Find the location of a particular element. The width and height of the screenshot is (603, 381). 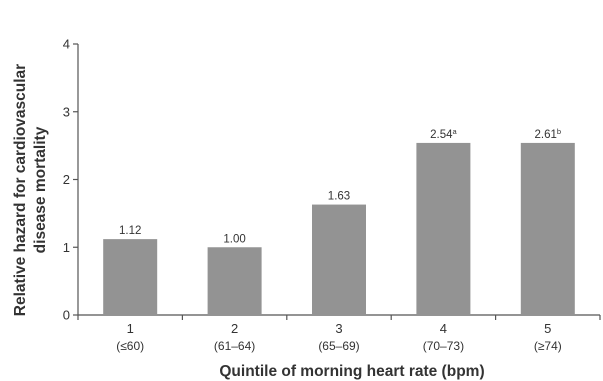

data-label-value: 1.63 is located at coordinates (339, 197).